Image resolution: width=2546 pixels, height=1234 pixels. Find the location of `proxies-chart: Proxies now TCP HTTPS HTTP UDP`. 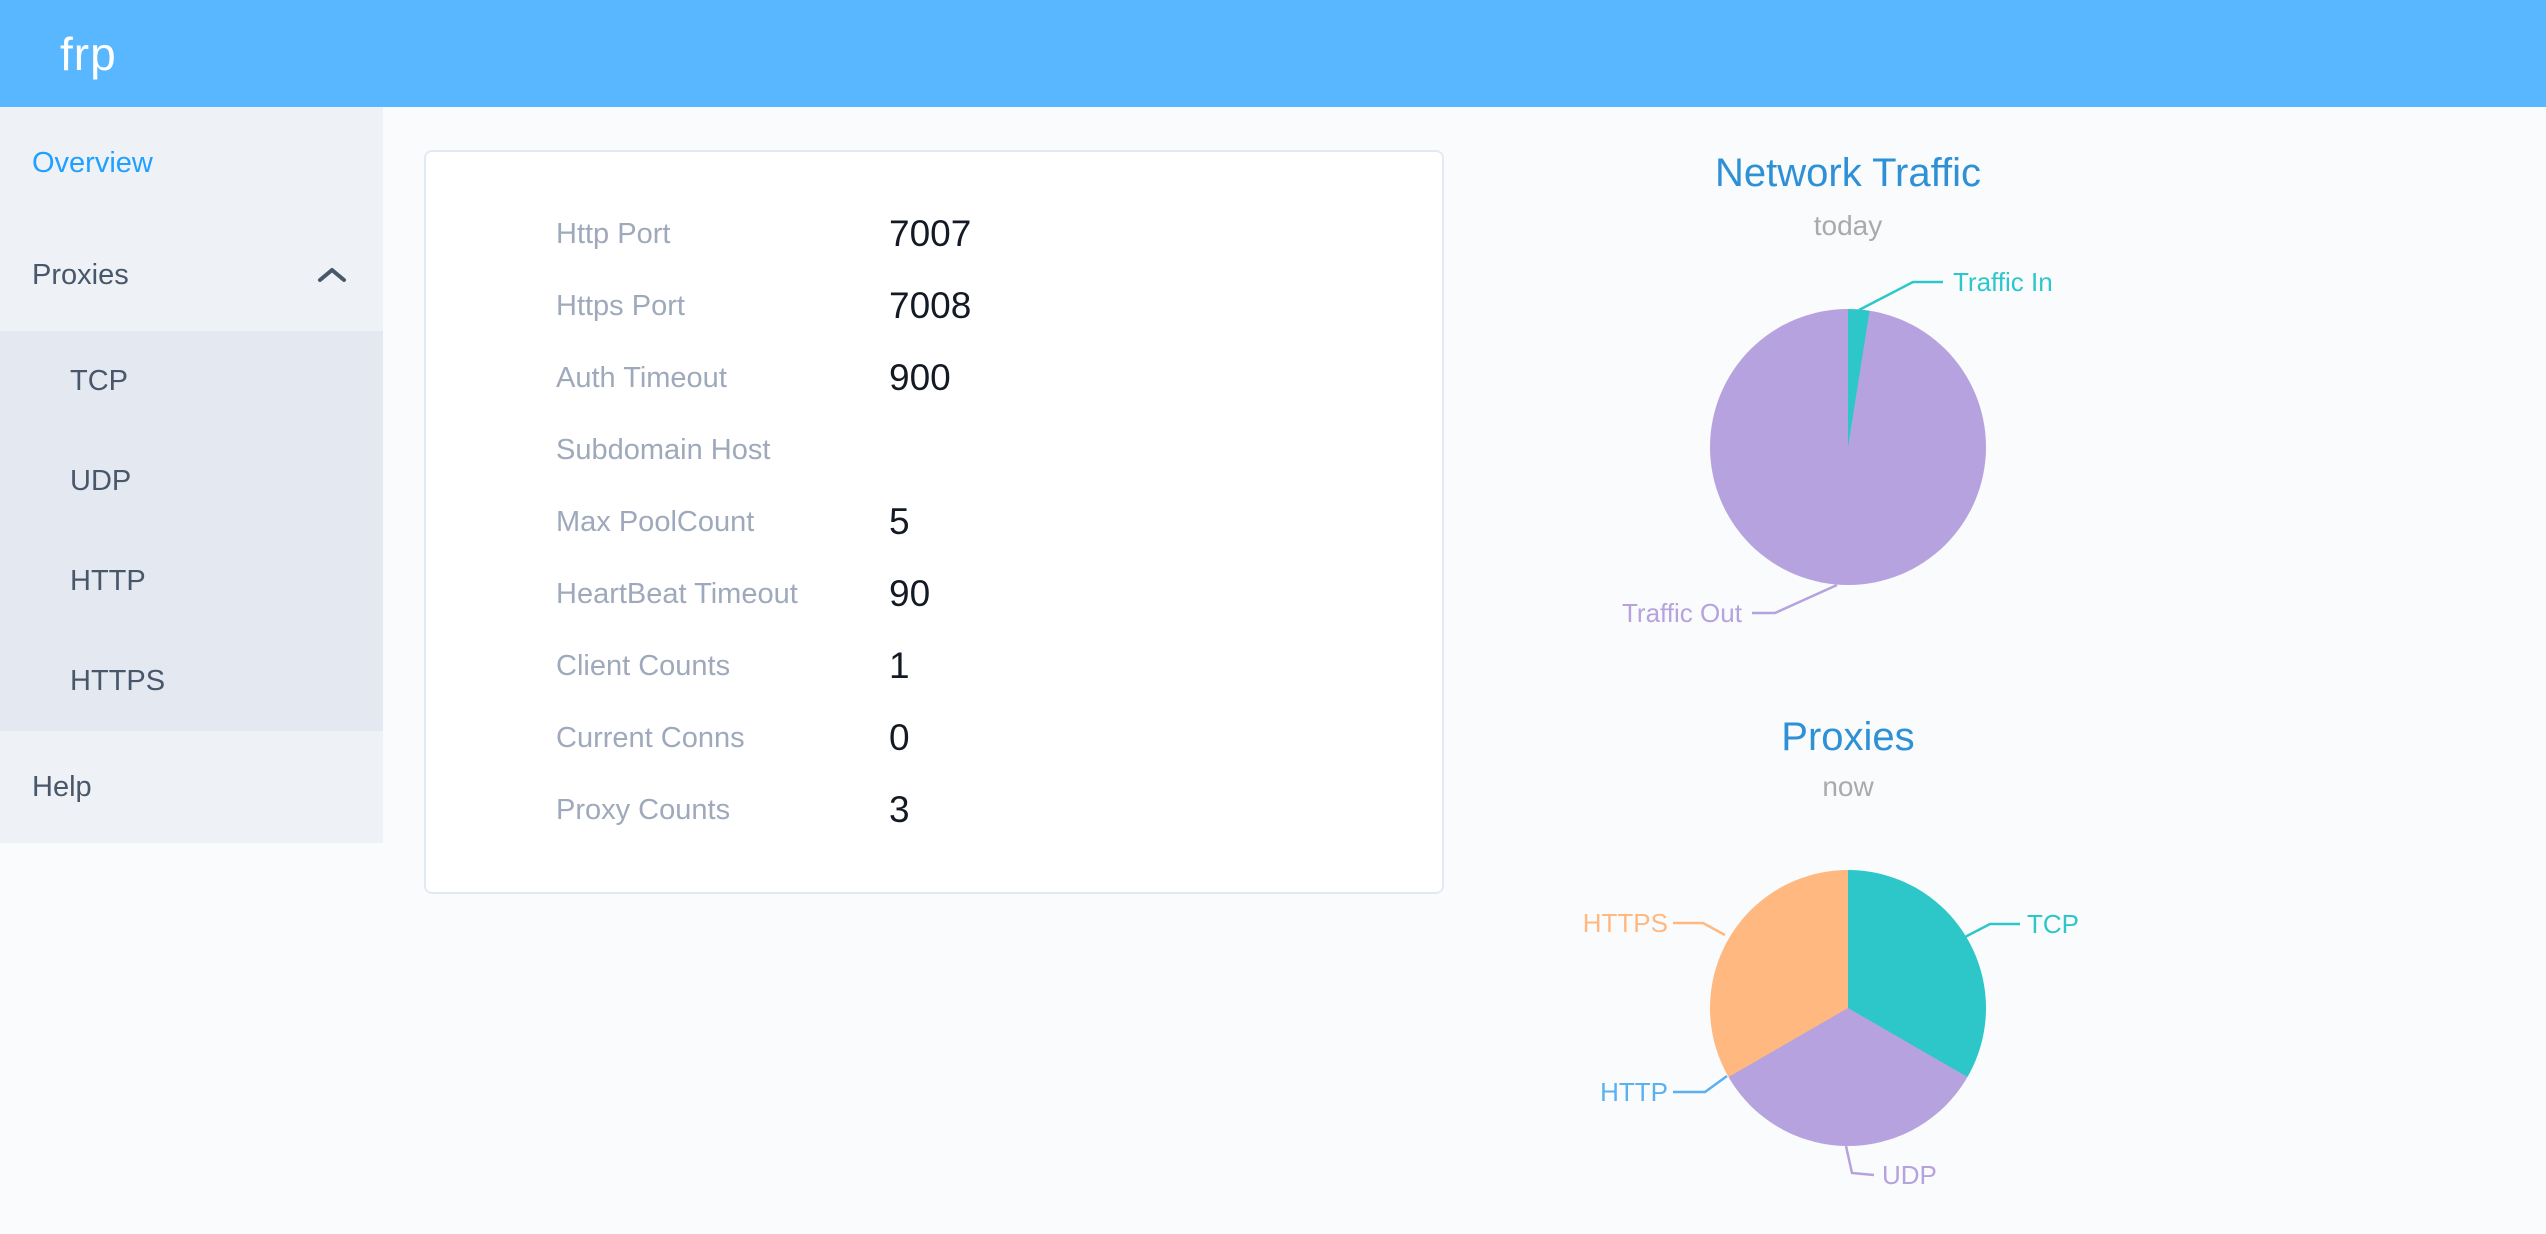

proxies-chart: Proxies now TCP HTTPS HTTP UDP is located at coordinates (1848, 962).